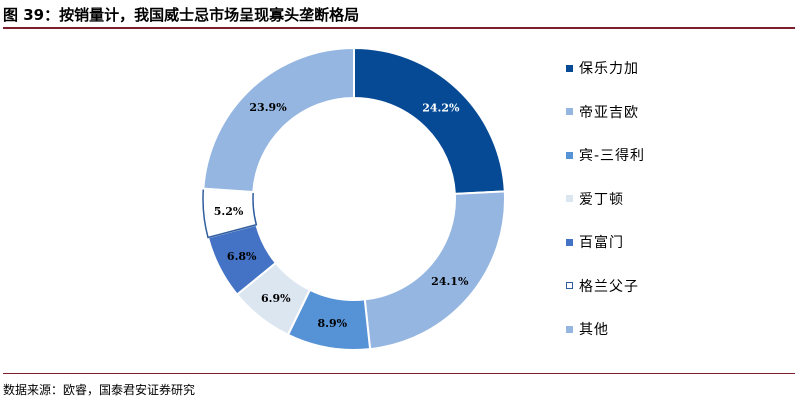  What do you see at coordinates (601, 243) in the screenshot?
I see `legend-label: 百富门` at bounding box center [601, 243].